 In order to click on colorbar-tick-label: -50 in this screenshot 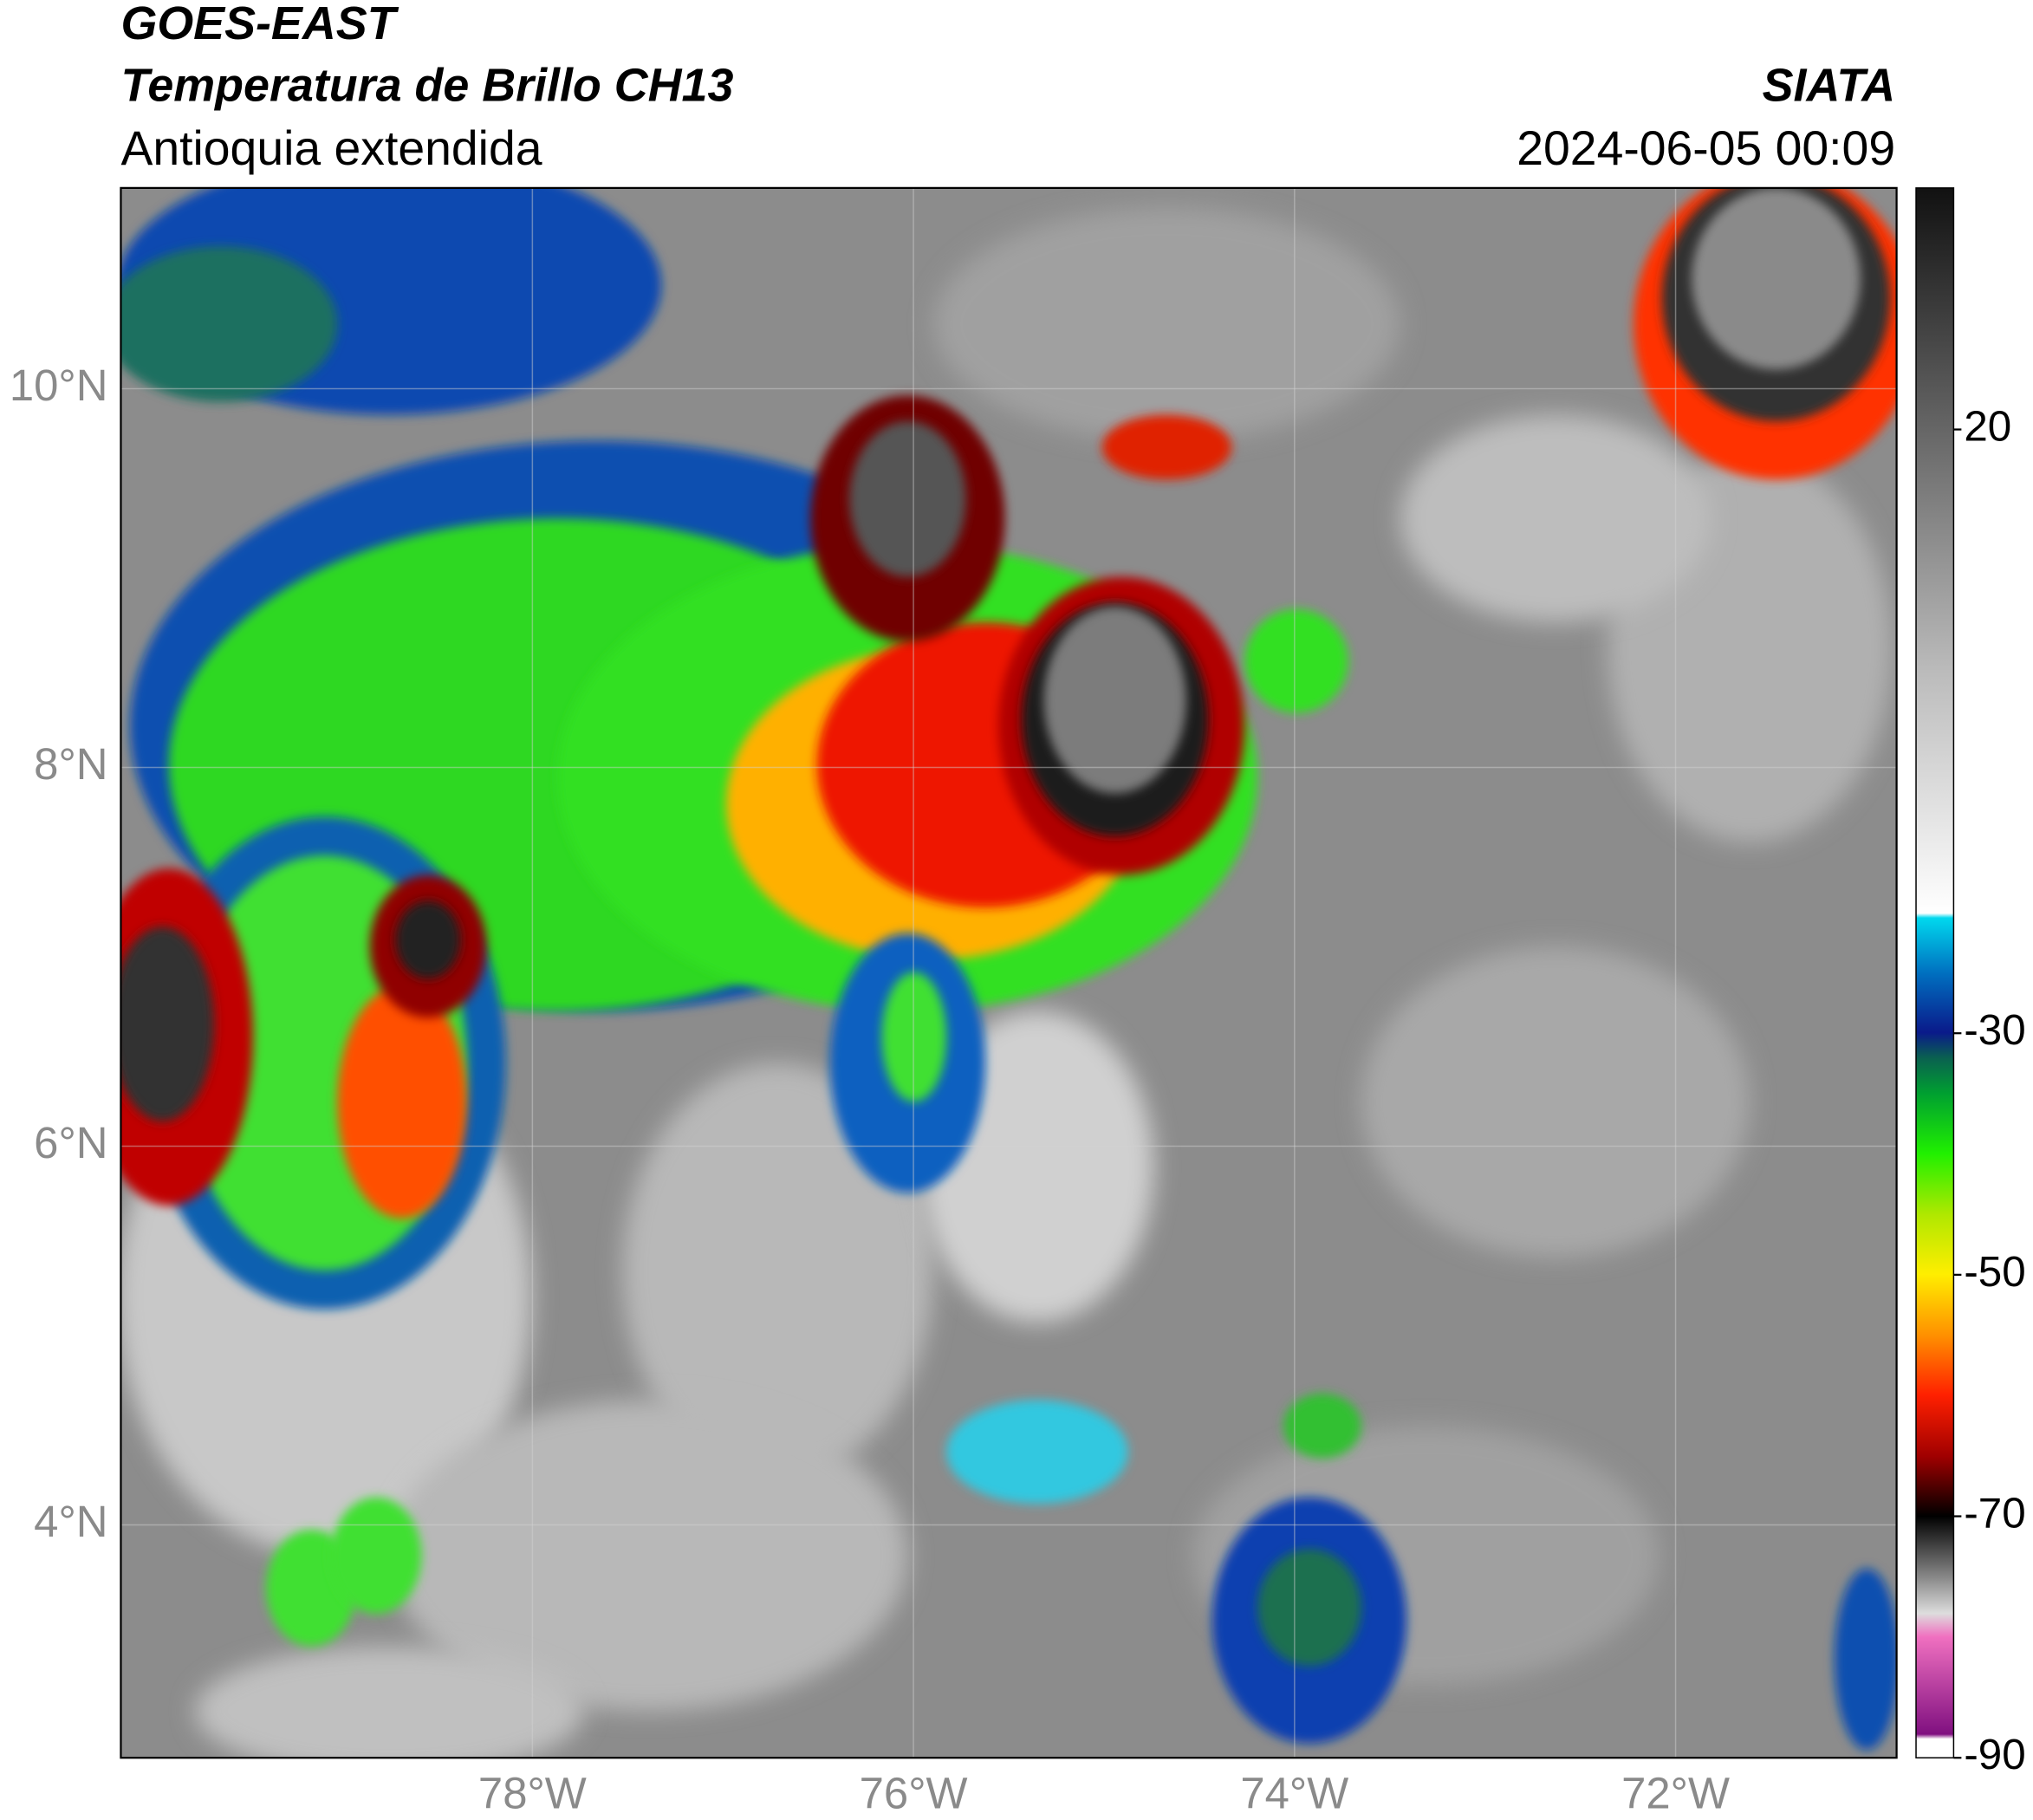, I will do `click(1994, 1272)`.